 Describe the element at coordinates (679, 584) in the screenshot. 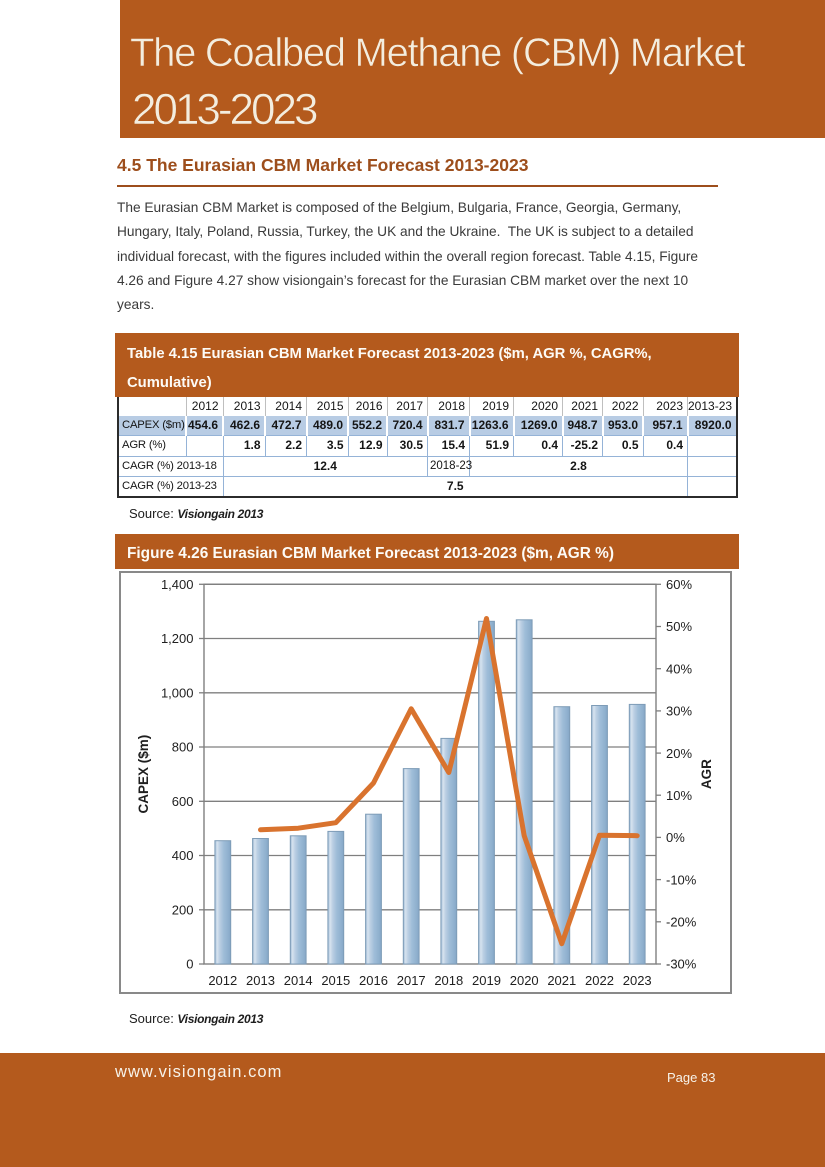

I see `svg-text: 60%` at that location.